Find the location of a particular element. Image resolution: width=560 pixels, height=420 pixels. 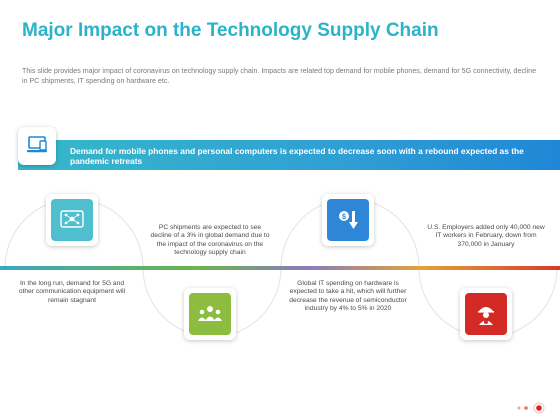

step-3-card: $ is located at coordinates (348, 220).